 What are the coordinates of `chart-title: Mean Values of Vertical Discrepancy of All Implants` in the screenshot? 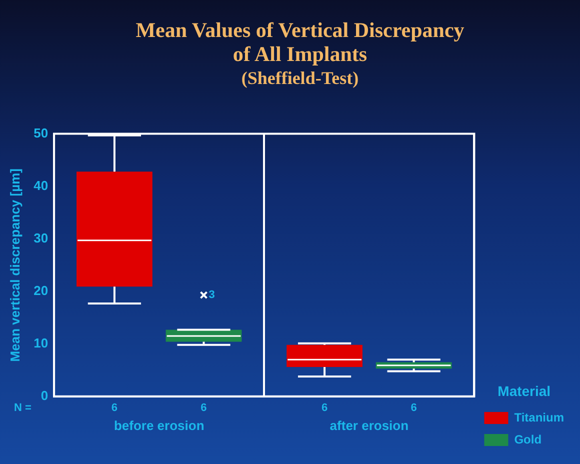 It's located at (300, 42).